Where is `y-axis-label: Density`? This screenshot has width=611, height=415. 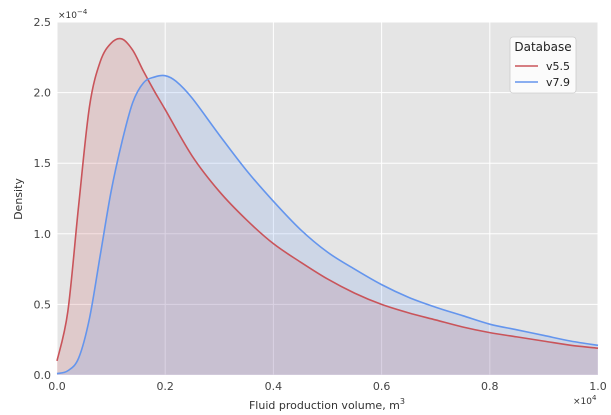 y-axis-label: Density is located at coordinates (18, 199).